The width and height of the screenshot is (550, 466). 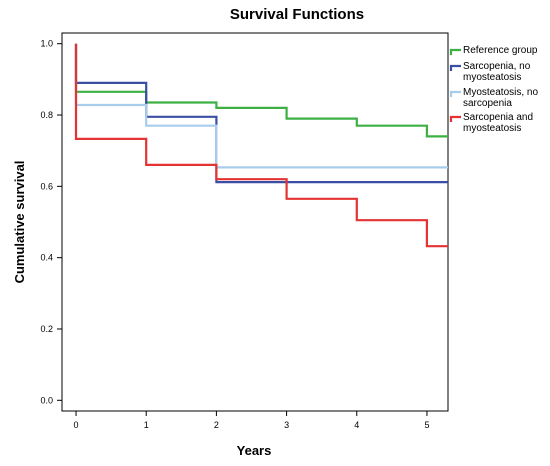 What do you see at coordinates (46, 44) in the screenshot?
I see `y-tick-label: 1.0` at bounding box center [46, 44].